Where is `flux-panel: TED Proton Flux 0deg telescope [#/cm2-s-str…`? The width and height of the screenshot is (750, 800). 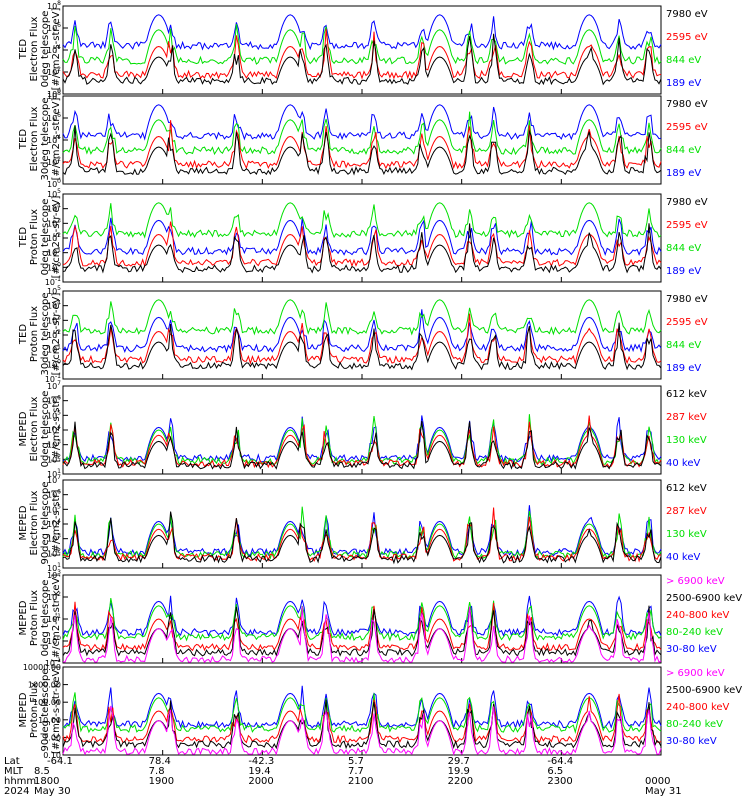
flux-panel: TED Proton Flux 0deg telescope [#/cm2-s-str… is located at coordinates (375, 237).